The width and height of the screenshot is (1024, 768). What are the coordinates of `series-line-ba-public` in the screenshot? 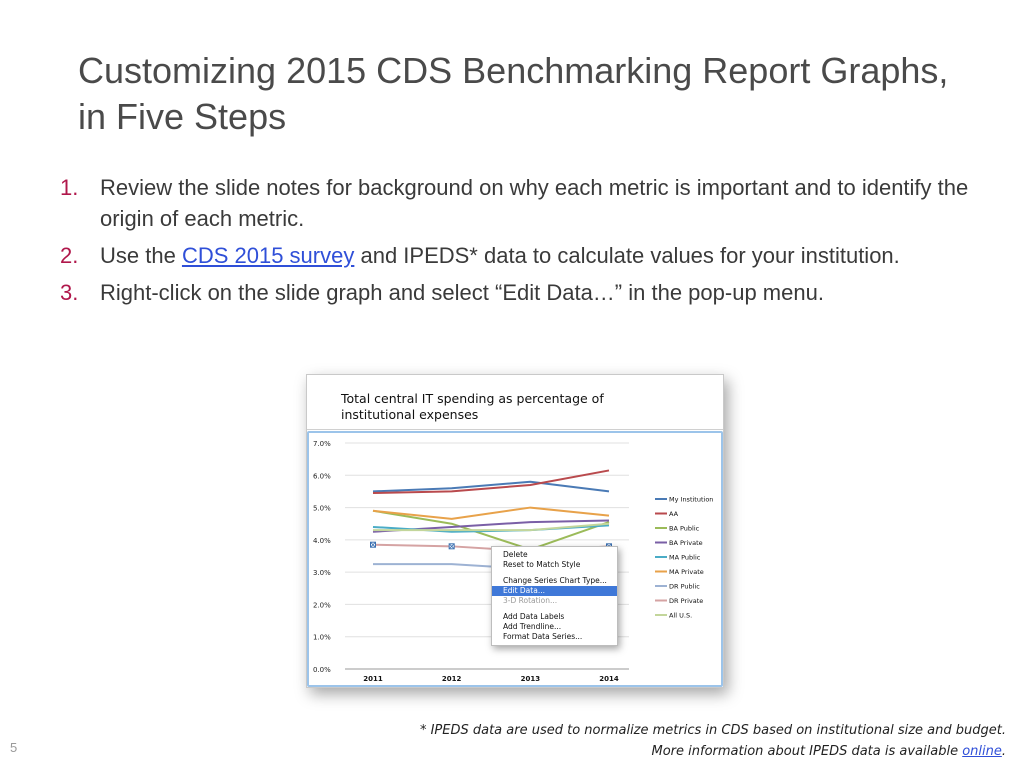 It's located at (491, 530).